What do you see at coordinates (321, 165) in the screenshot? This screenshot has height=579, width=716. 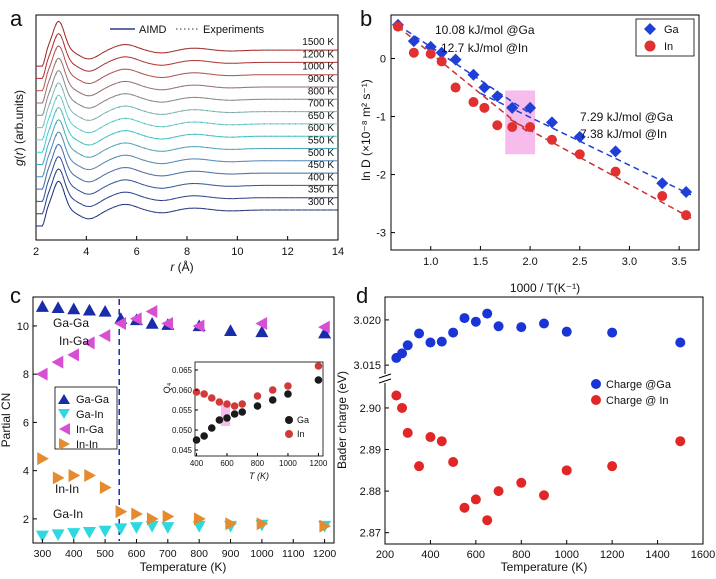 I see `temperature-label: 450 K` at bounding box center [321, 165].